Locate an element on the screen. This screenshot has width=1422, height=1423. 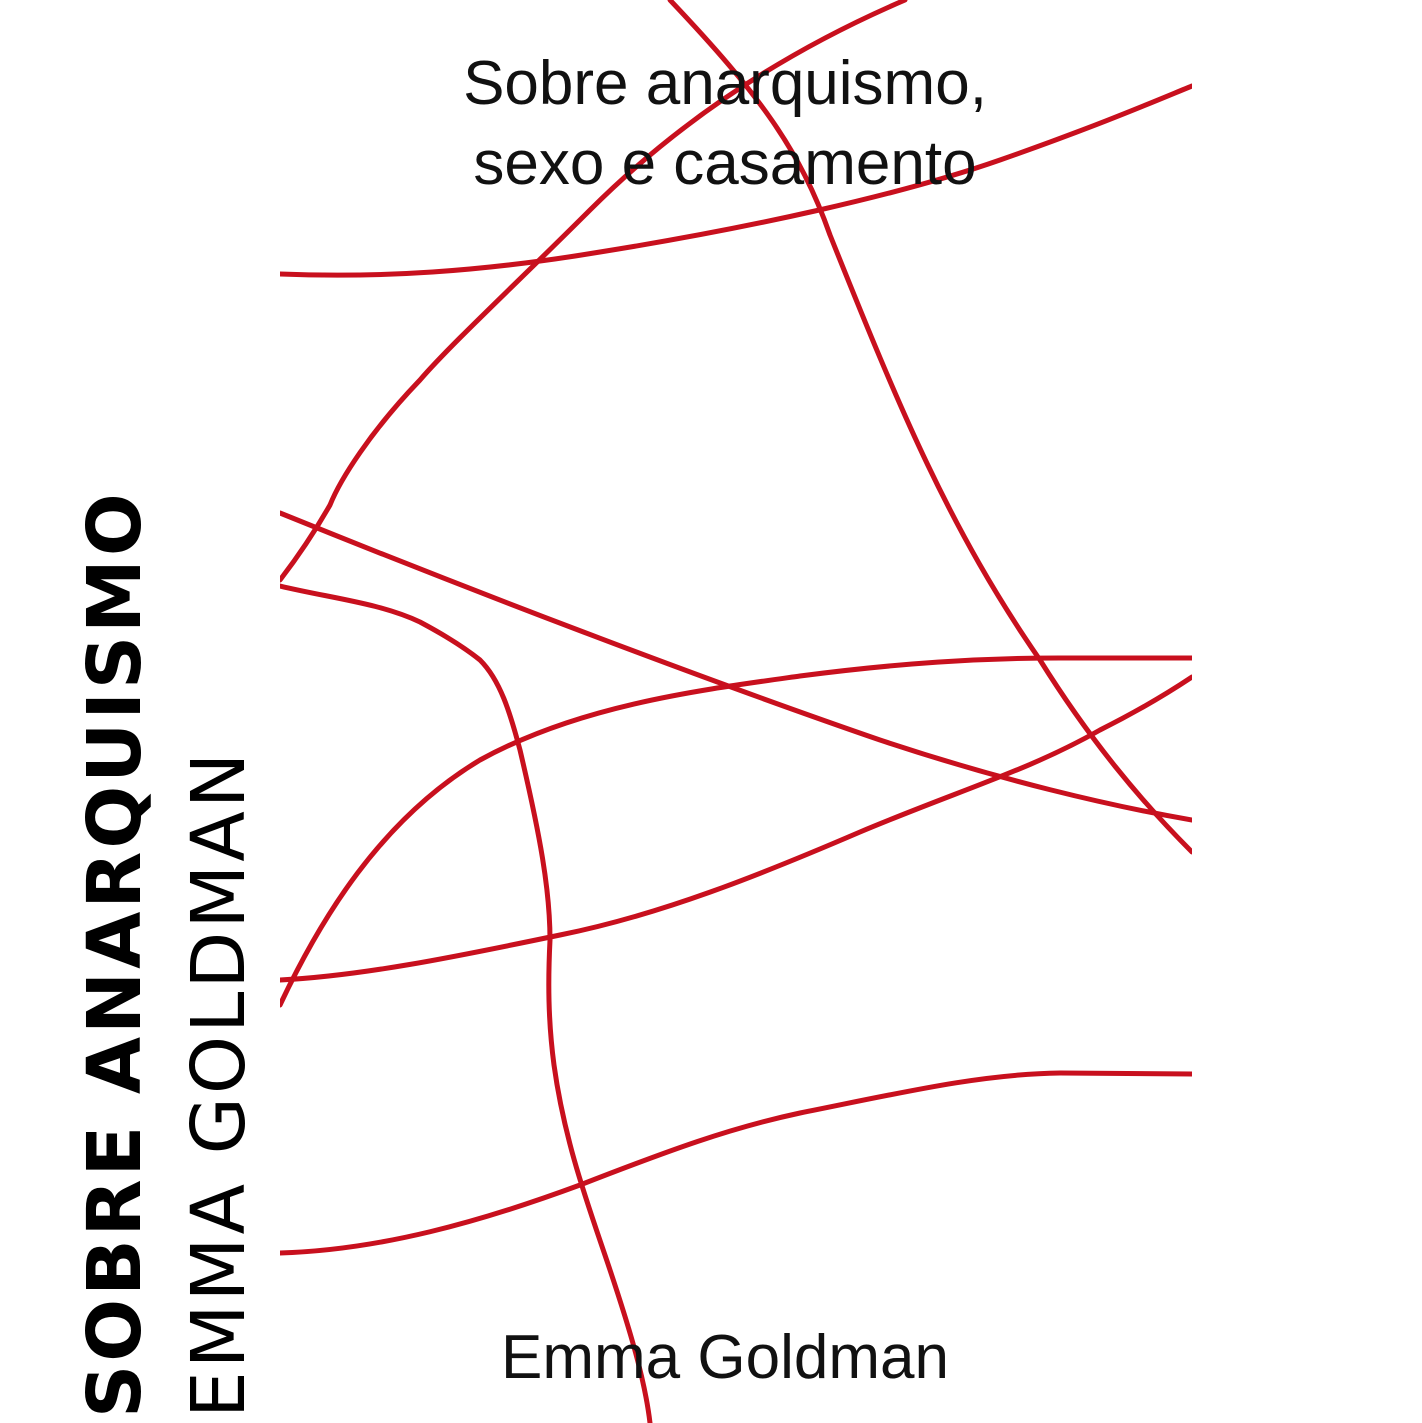
cover-title-line-1: Sobre anarquismo, is located at coordinates (725, 83).